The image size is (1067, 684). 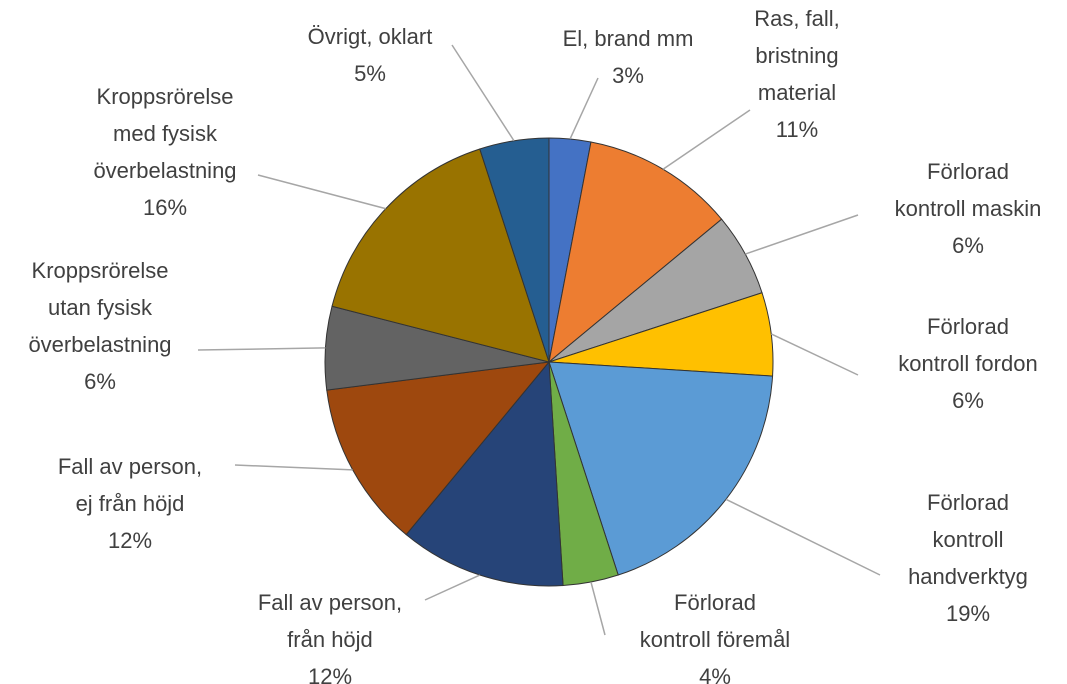 What do you see at coordinates (130, 485) in the screenshot?
I see `category-label: Fall av person, ej från höjd` at bounding box center [130, 485].